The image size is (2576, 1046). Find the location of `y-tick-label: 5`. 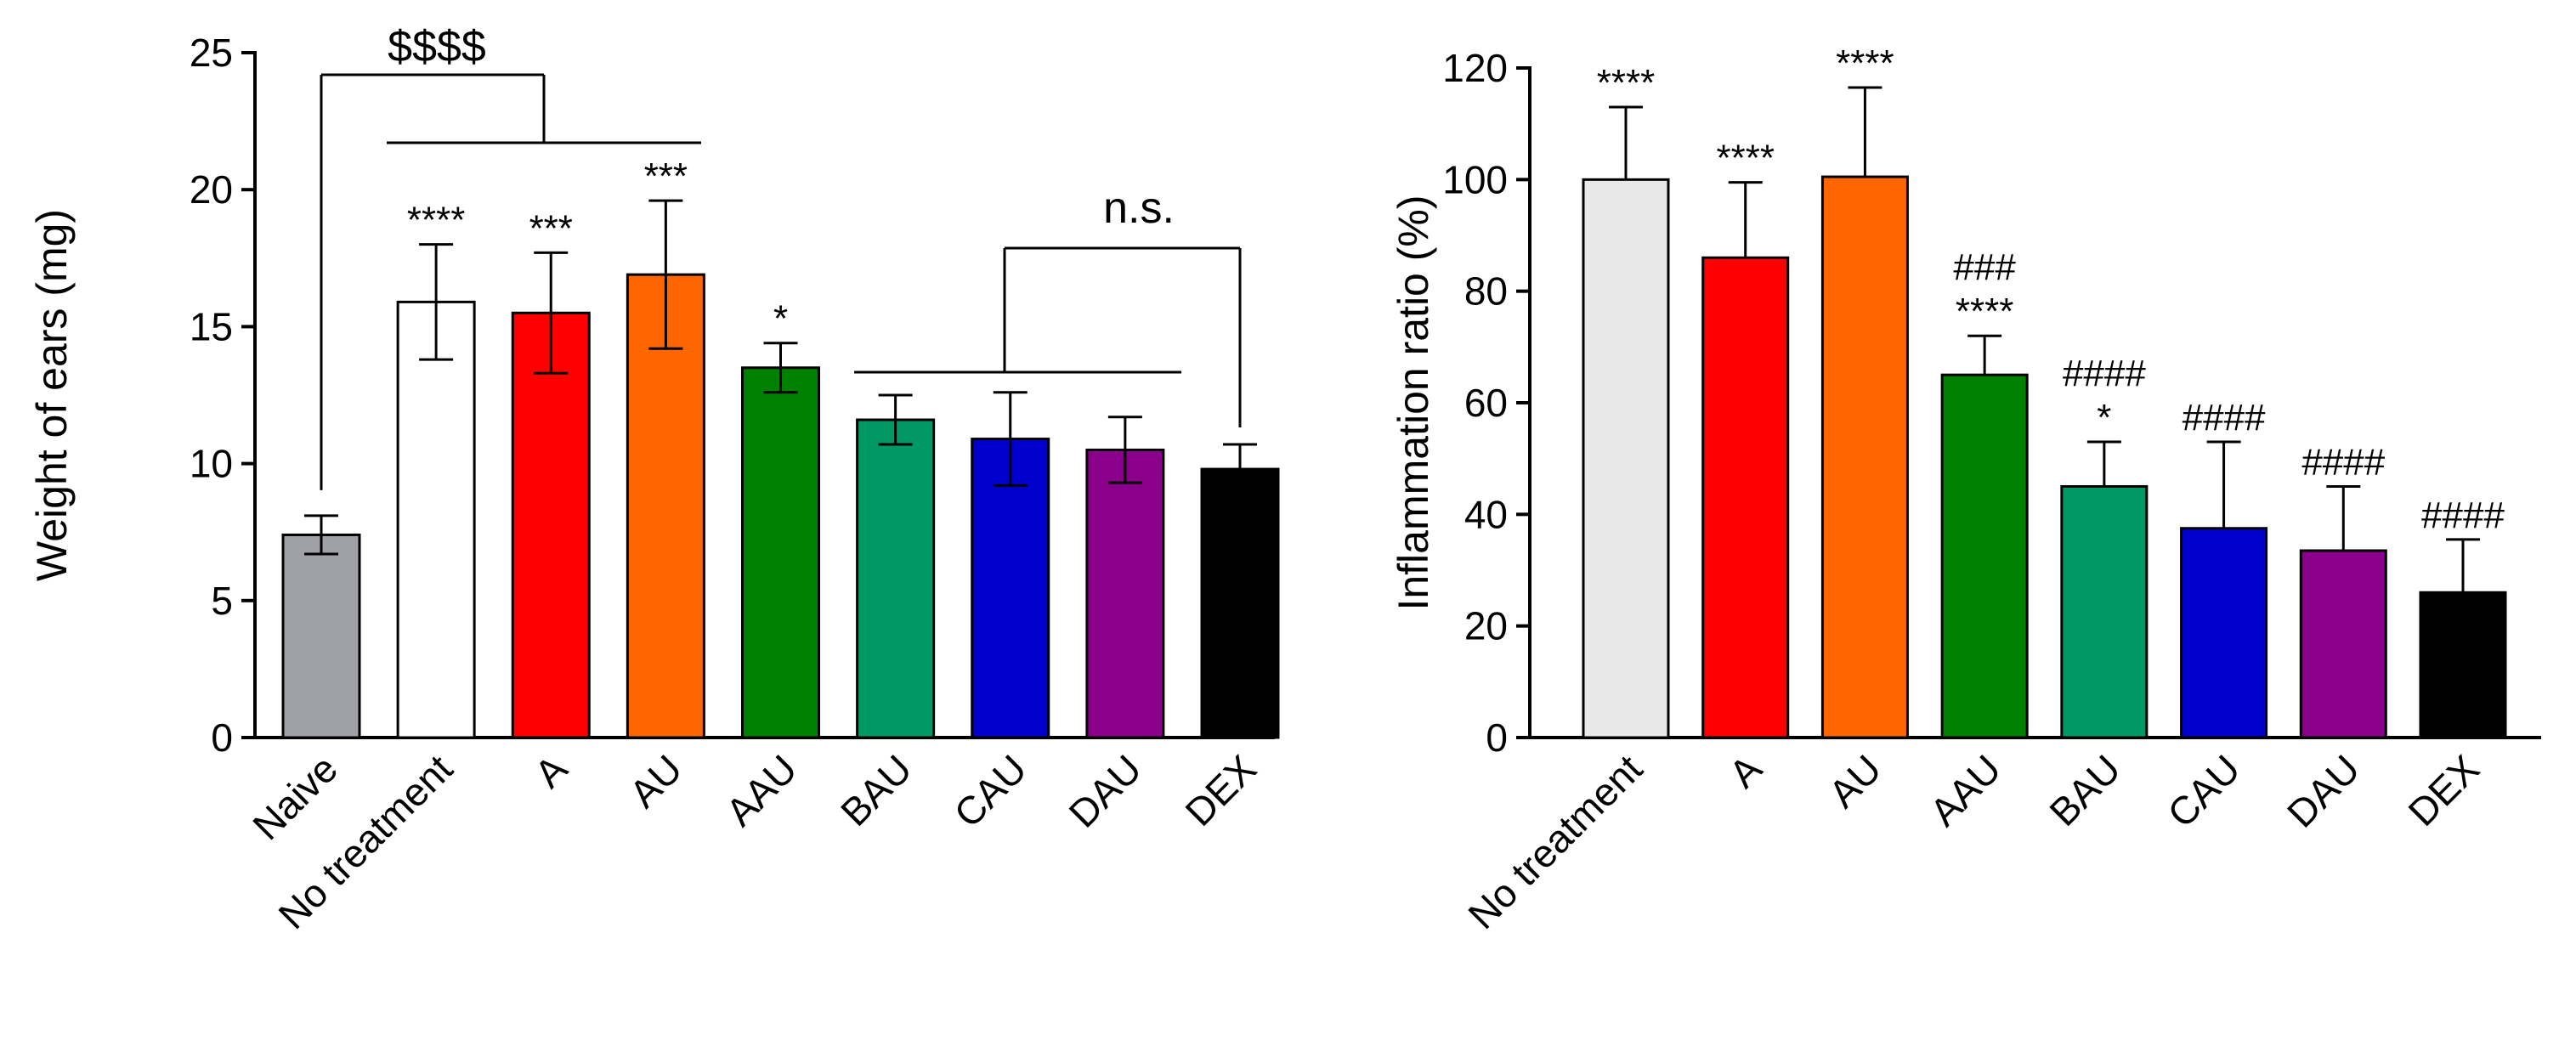

y-tick-label: 5 is located at coordinates (222, 601).